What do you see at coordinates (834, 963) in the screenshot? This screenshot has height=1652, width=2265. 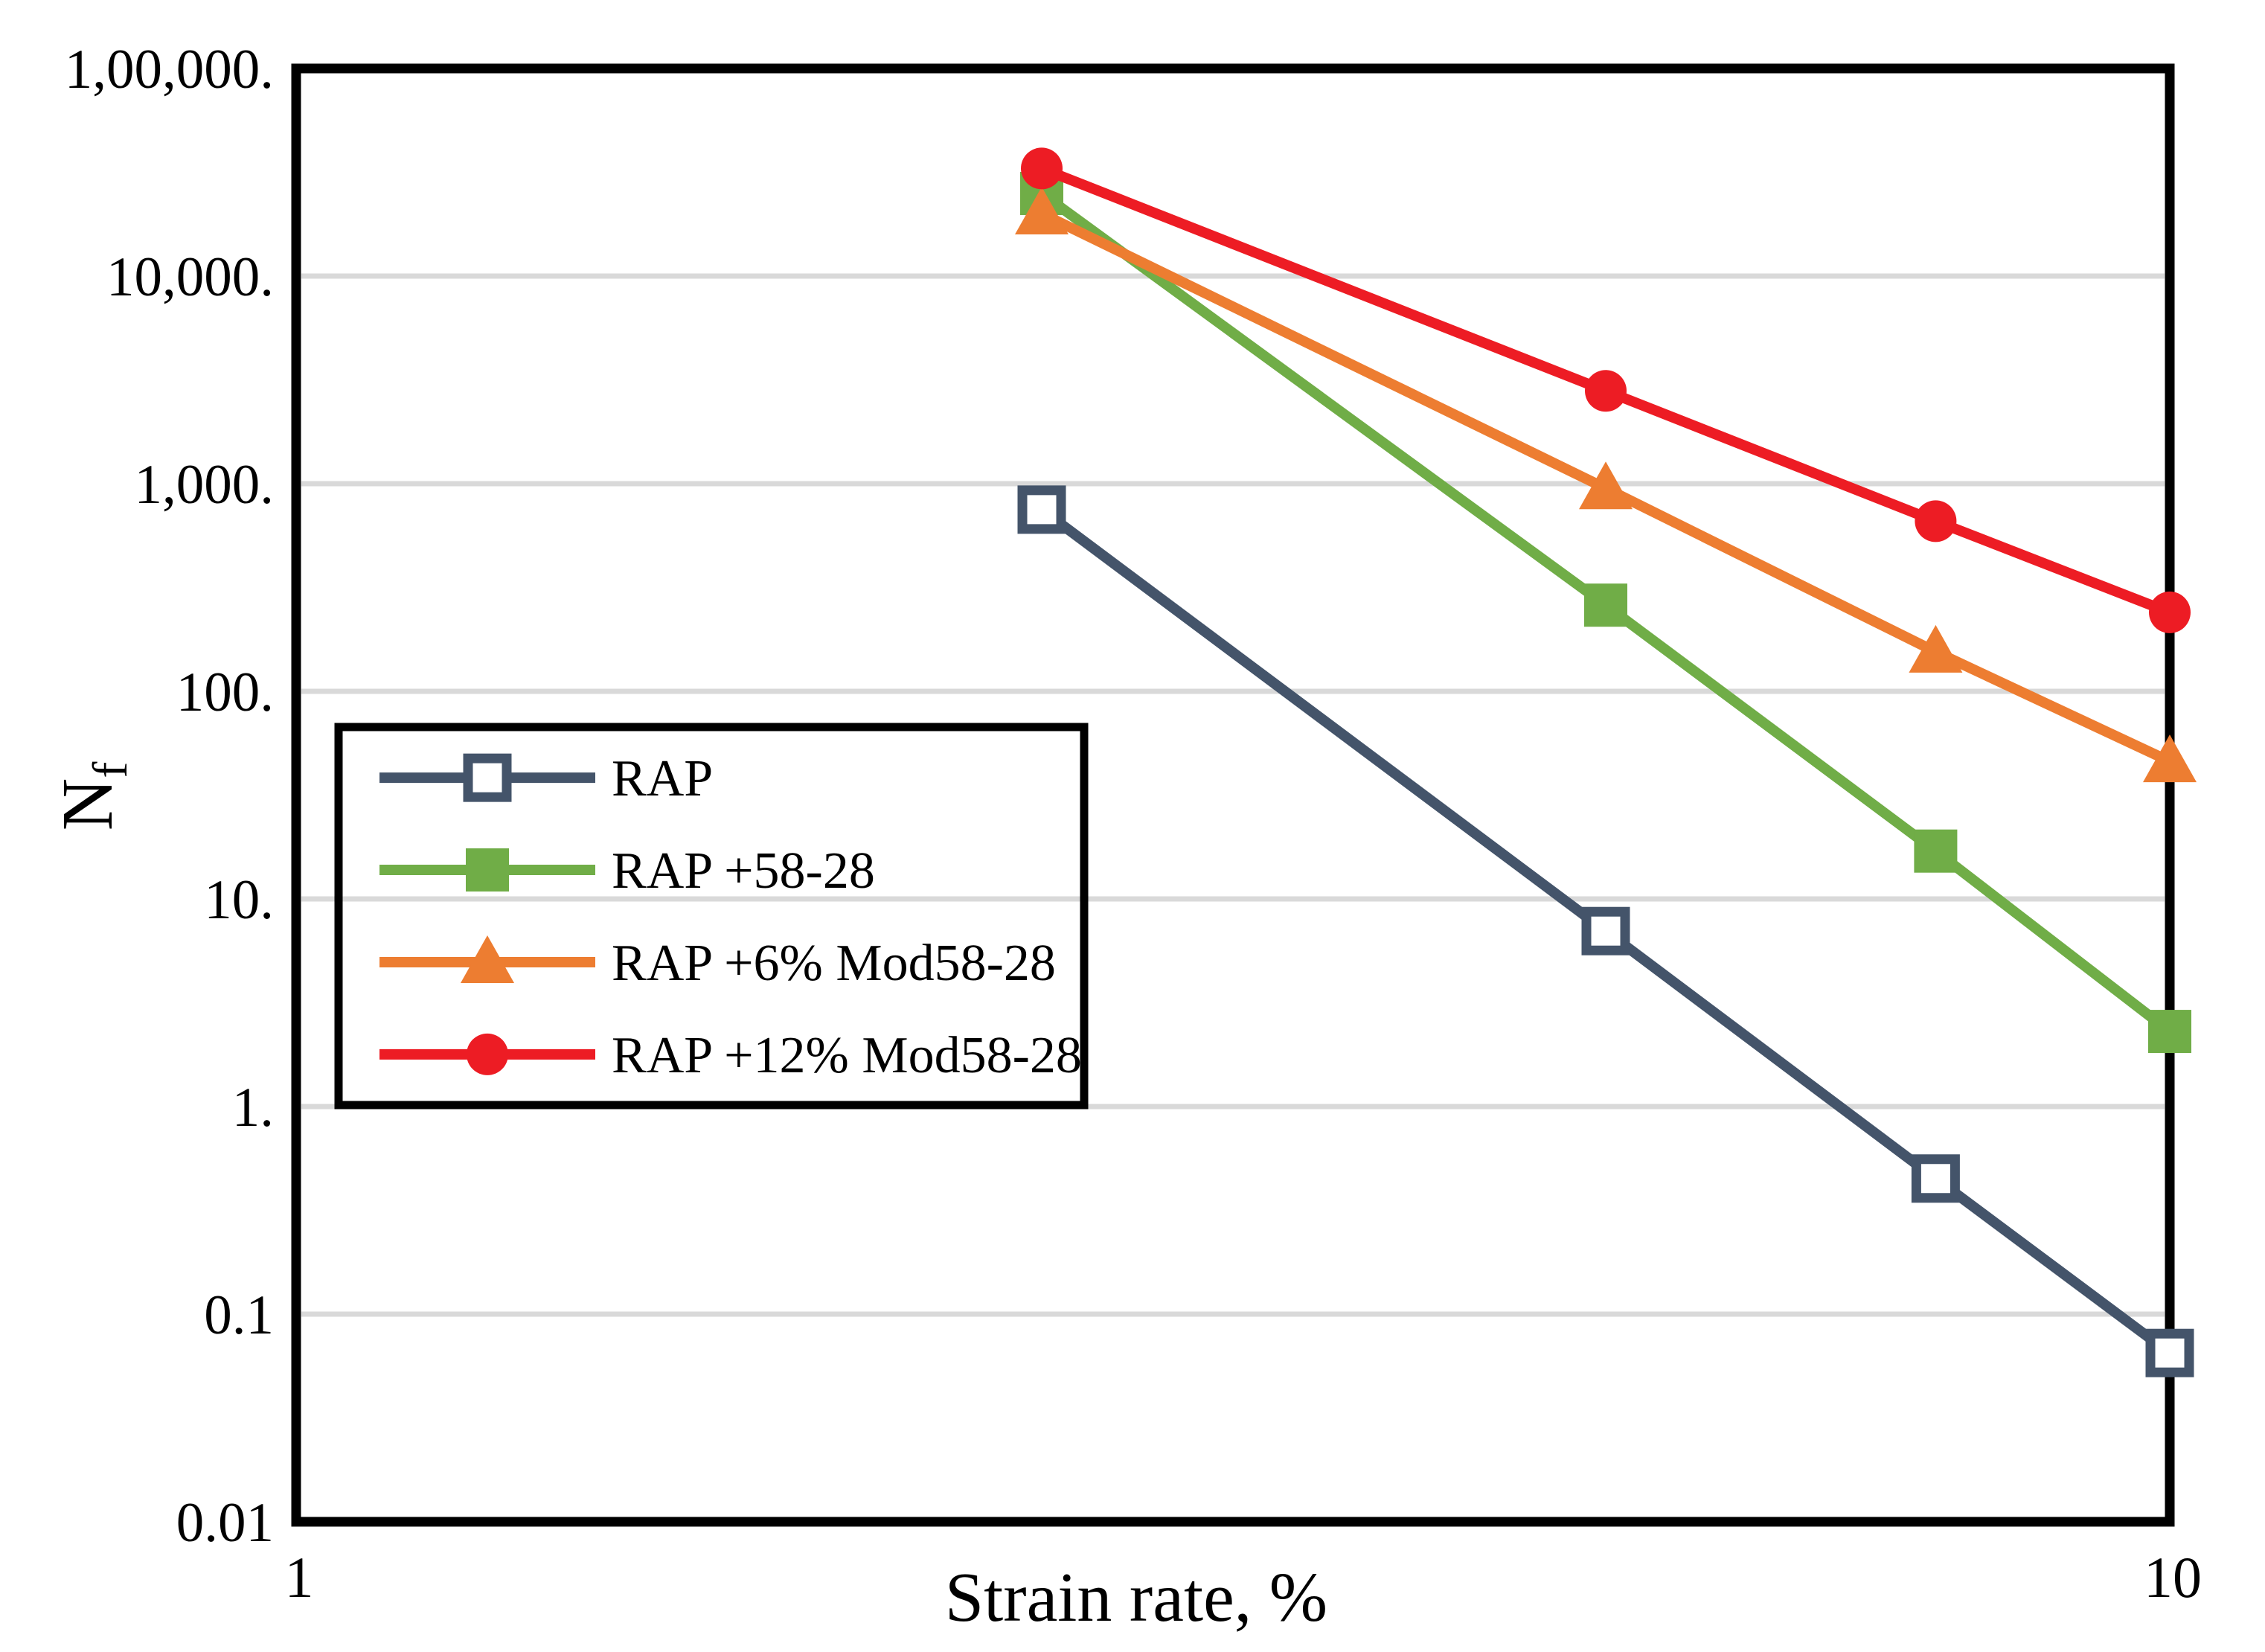 I see `legend-label: RAP +6% Mod58-28` at bounding box center [834, 963].